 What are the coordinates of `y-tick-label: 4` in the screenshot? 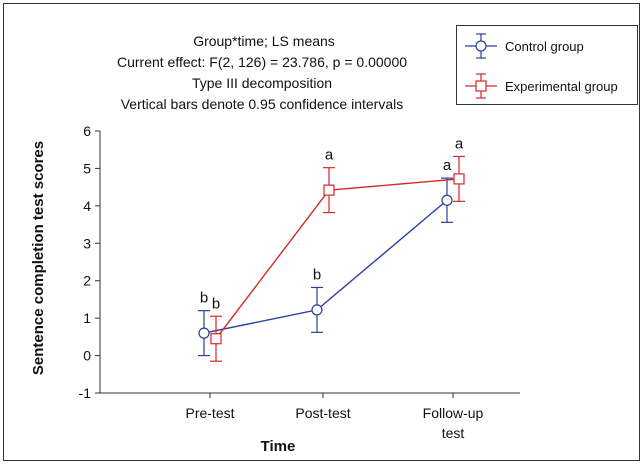 It's located at (87, 206).